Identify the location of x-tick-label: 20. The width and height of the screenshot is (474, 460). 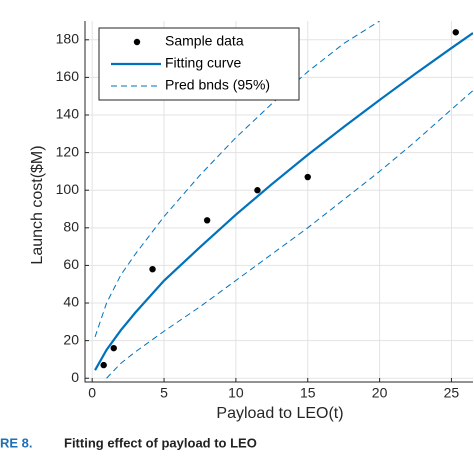
(380, 393).